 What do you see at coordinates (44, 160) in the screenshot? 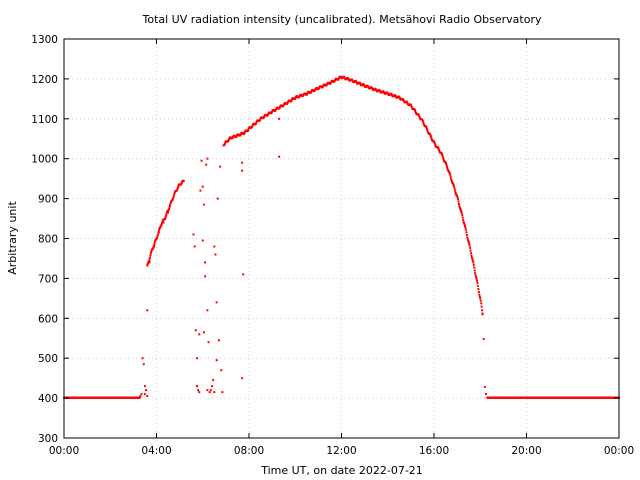
I see `y-tick-label: 1000` at bounding box center [44, 160].